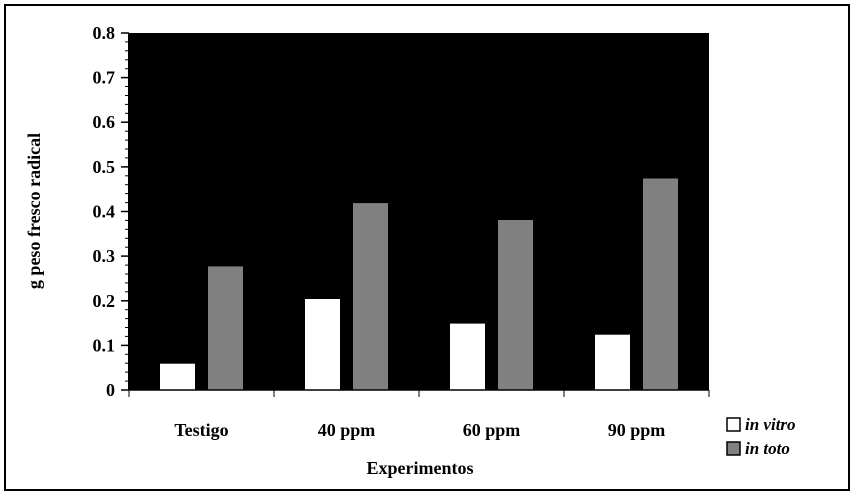 Image resolution: width=856 pixels, height=497 pixels. What do you see at coordinates (420, 468) in the screenshot?
I see `x-axis-title: Experimentos` at bounding box center [420, 468].